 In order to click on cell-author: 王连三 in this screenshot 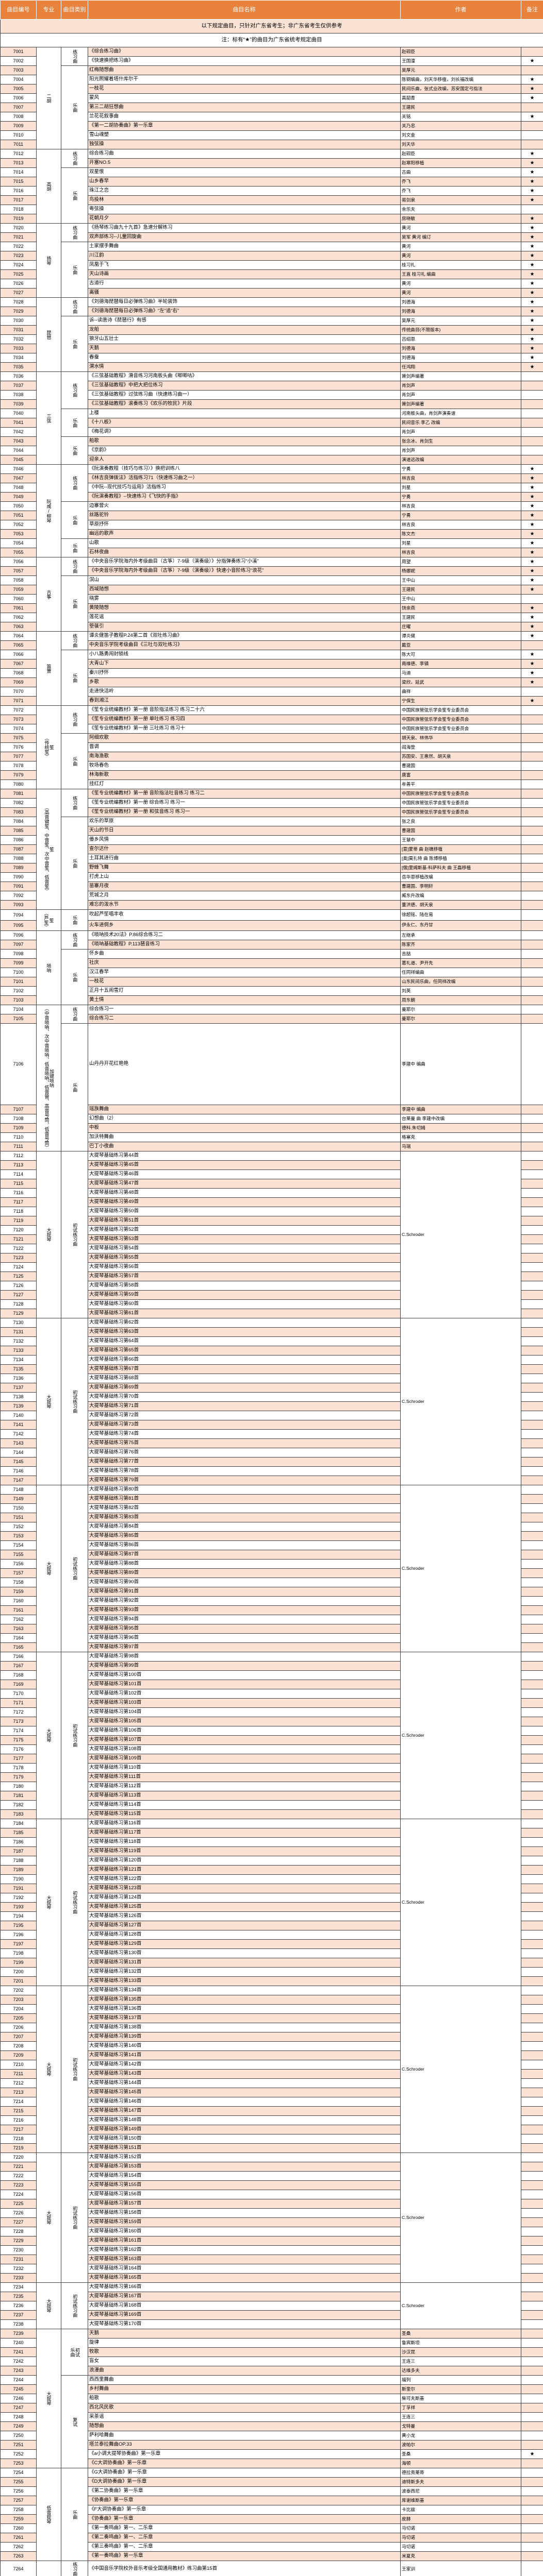, I will do `click(460, 2361)`.